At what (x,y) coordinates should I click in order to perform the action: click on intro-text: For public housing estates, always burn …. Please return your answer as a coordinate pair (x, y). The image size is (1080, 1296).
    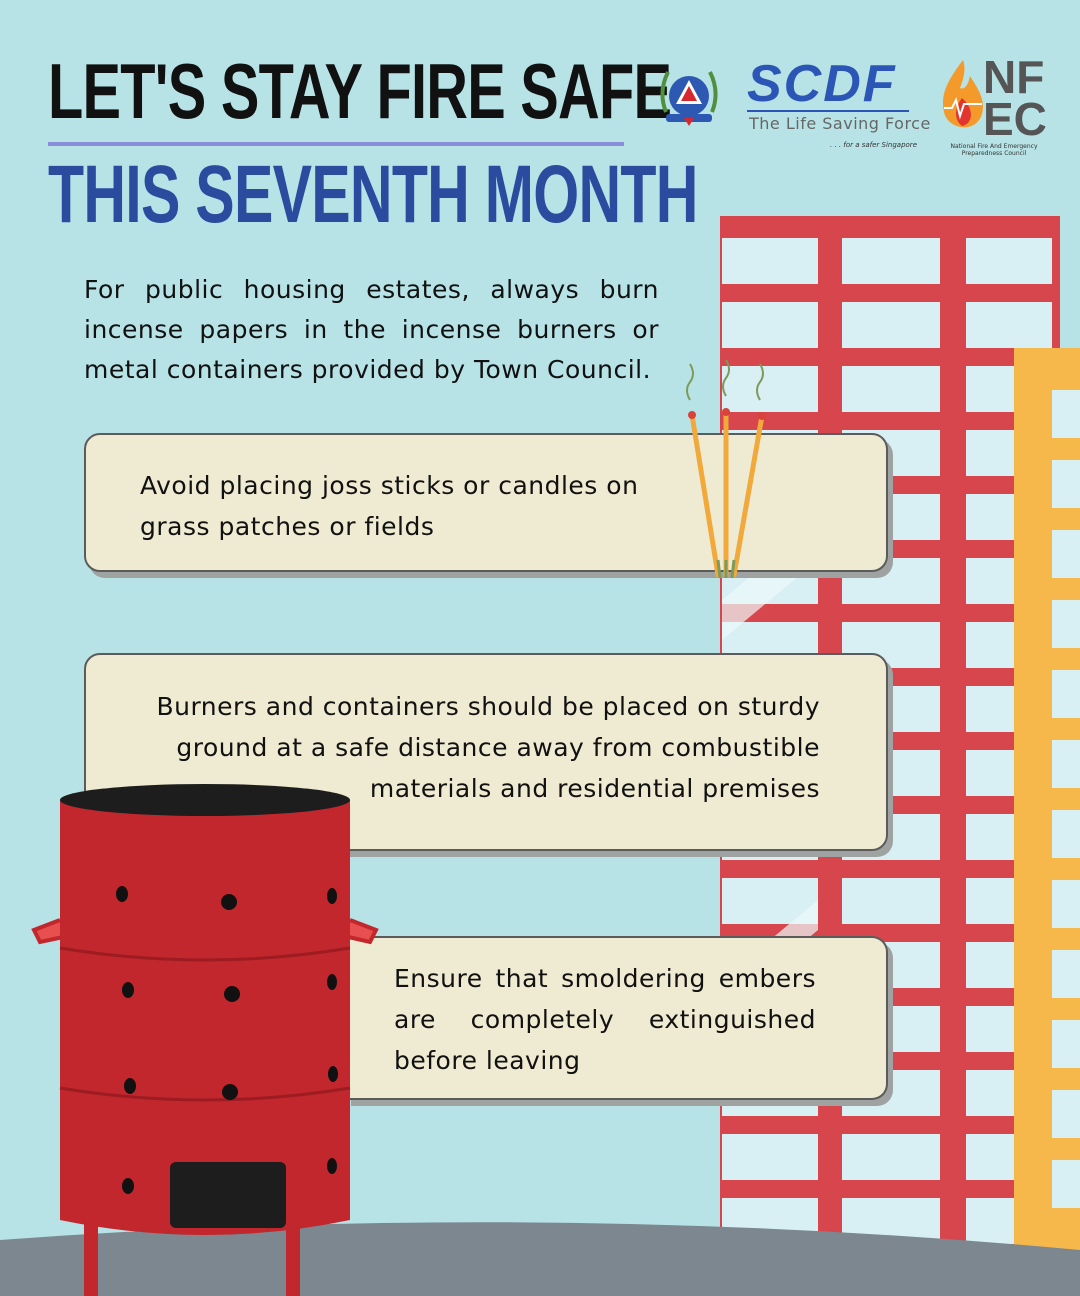
    Looking at the image, I should click on (371, 329).